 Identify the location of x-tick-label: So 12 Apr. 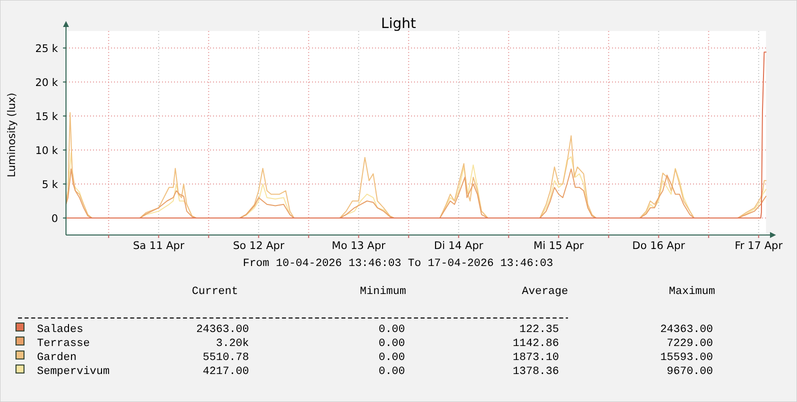
(258, 246).